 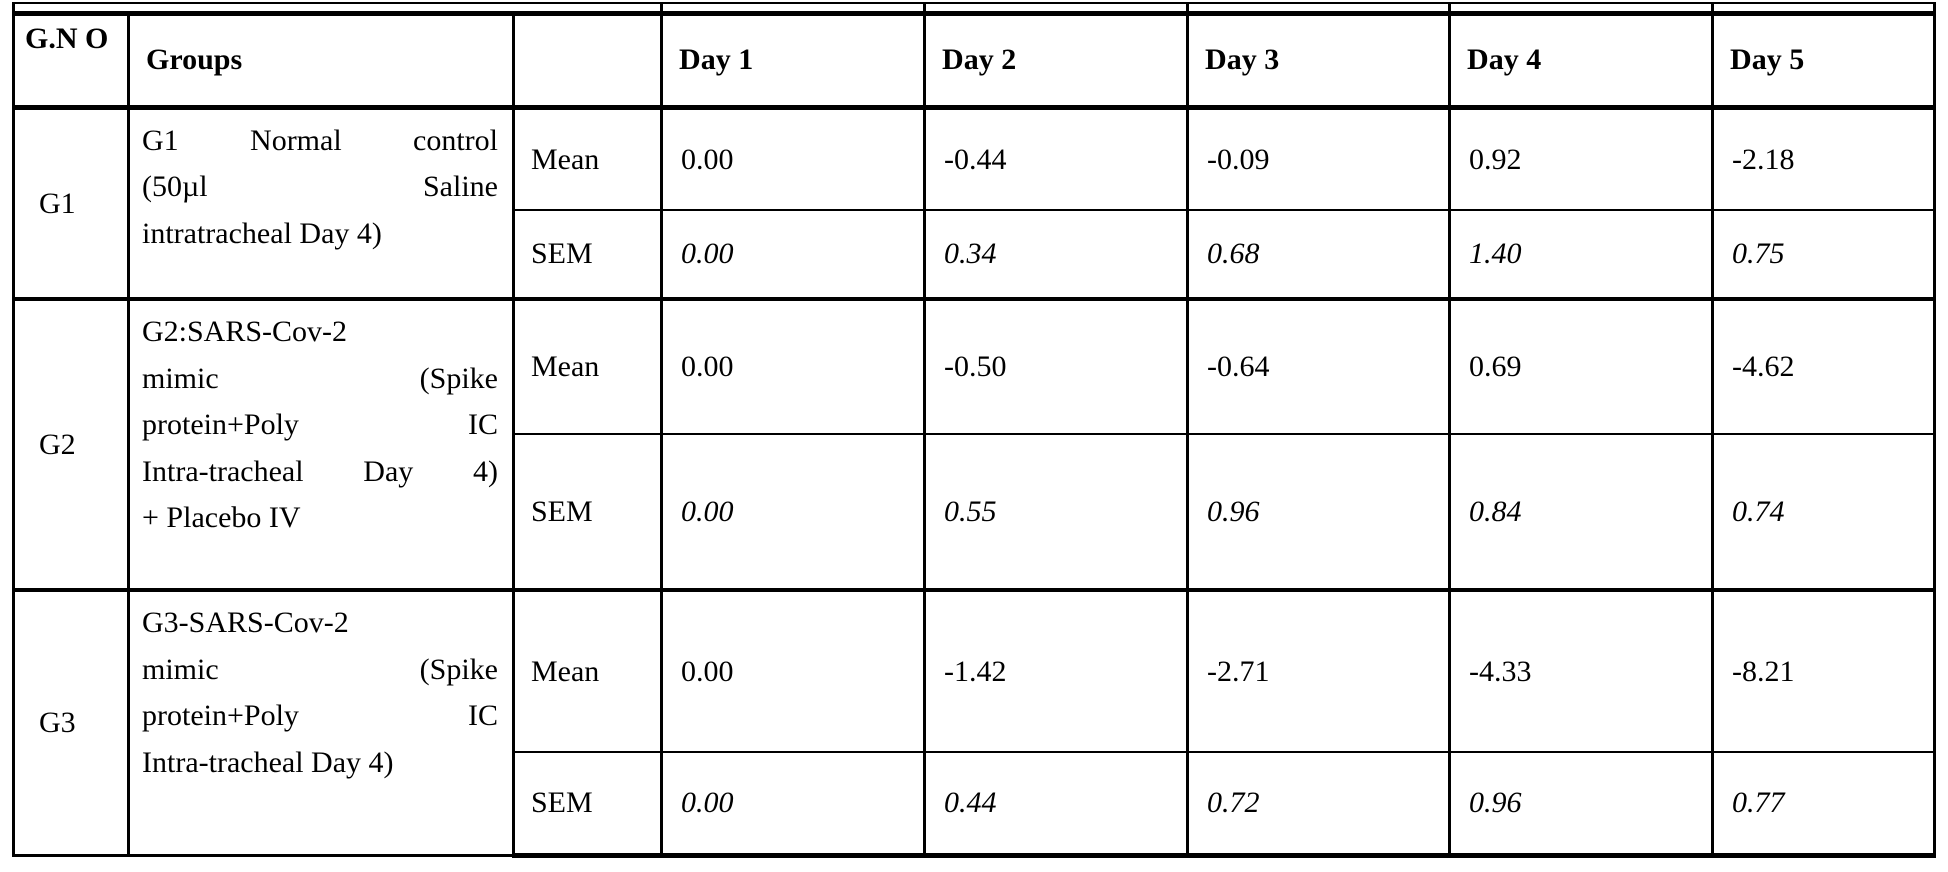 What do you see at coordinates (1824, 804) in the screenshot?
I see `sem-value-cell: 0.77` at bounding box center [1824, 804].